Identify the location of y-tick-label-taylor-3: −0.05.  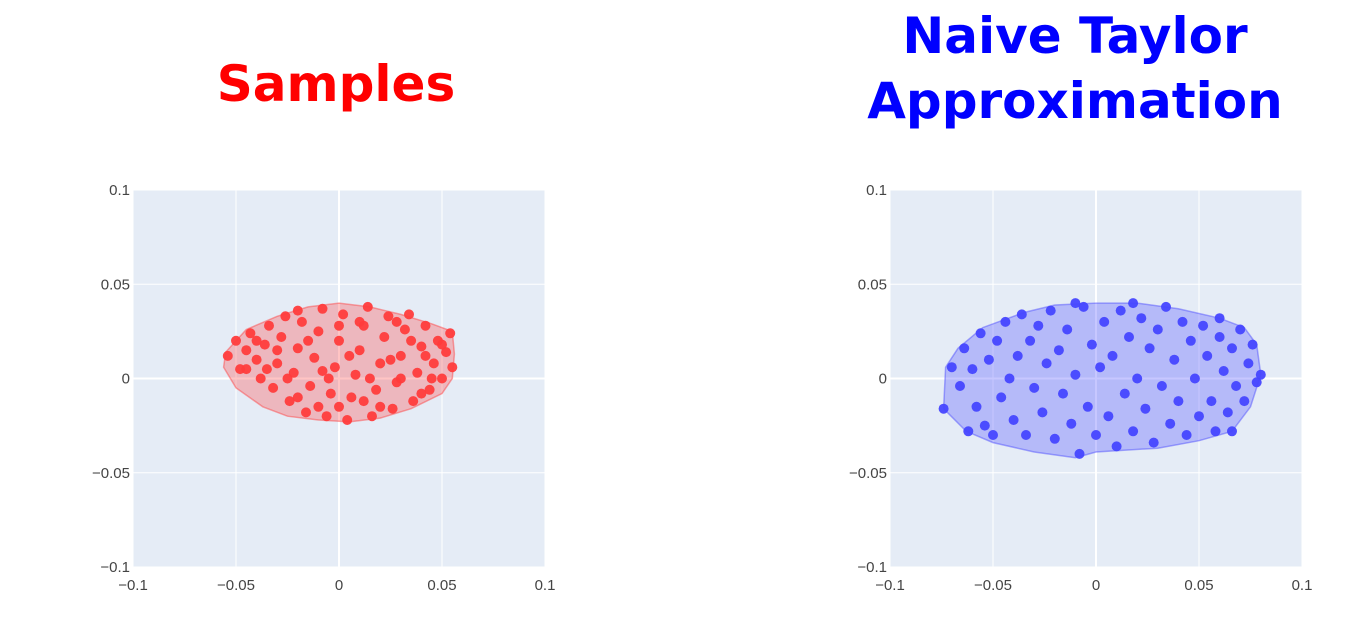
(868, 473).